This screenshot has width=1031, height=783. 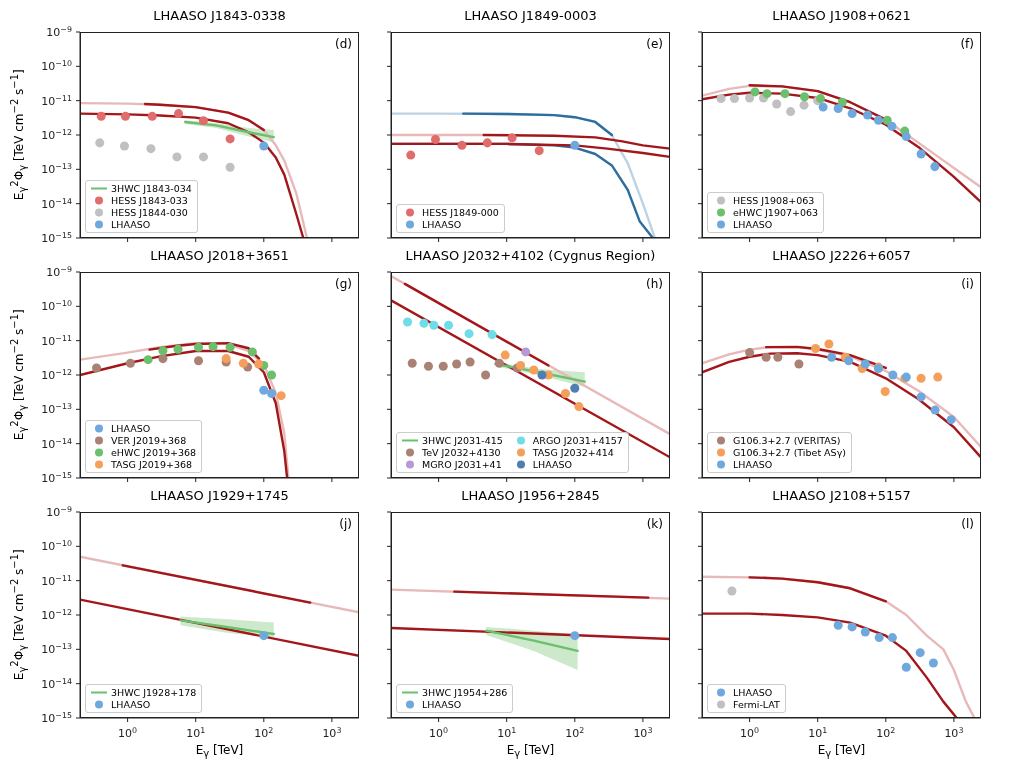 What do you see at coordinates (462, 464) in the screenshot?
I see `legend-label: MGRO J2031+41` at bounding box center [462, 464].